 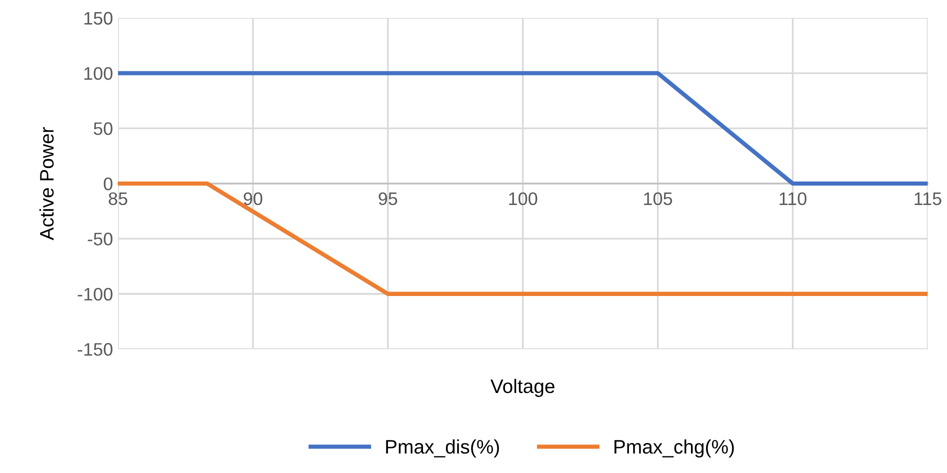 What do you see at coordinates (442, 448) in the screenshot?
I see `legend-label: Pmax_dis(%)` at bounding box center [442, 448].